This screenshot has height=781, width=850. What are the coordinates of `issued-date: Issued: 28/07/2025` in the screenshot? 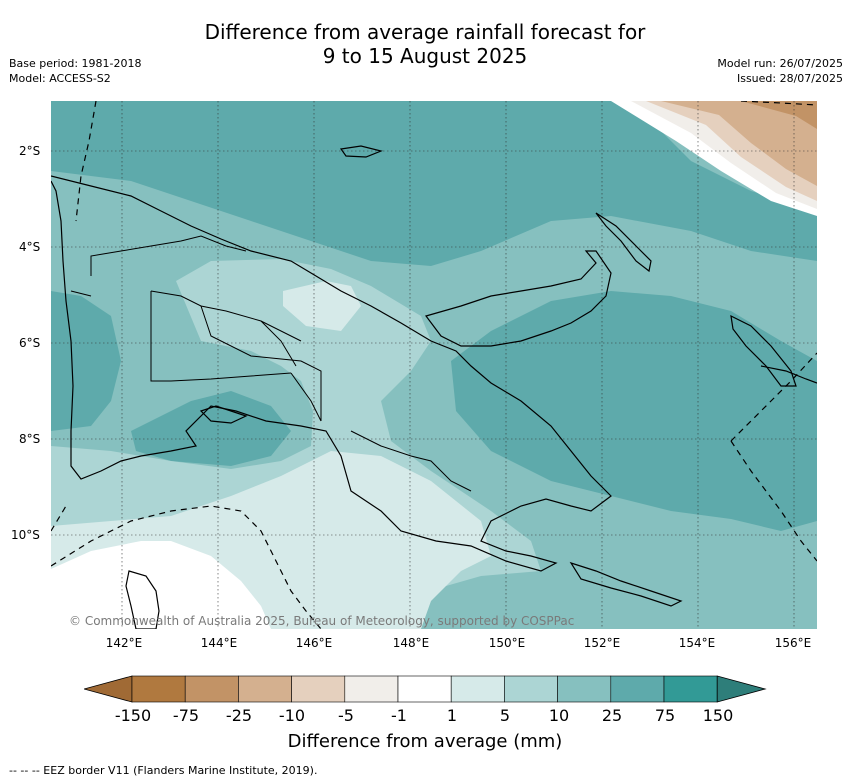 It's located at (789, 78).